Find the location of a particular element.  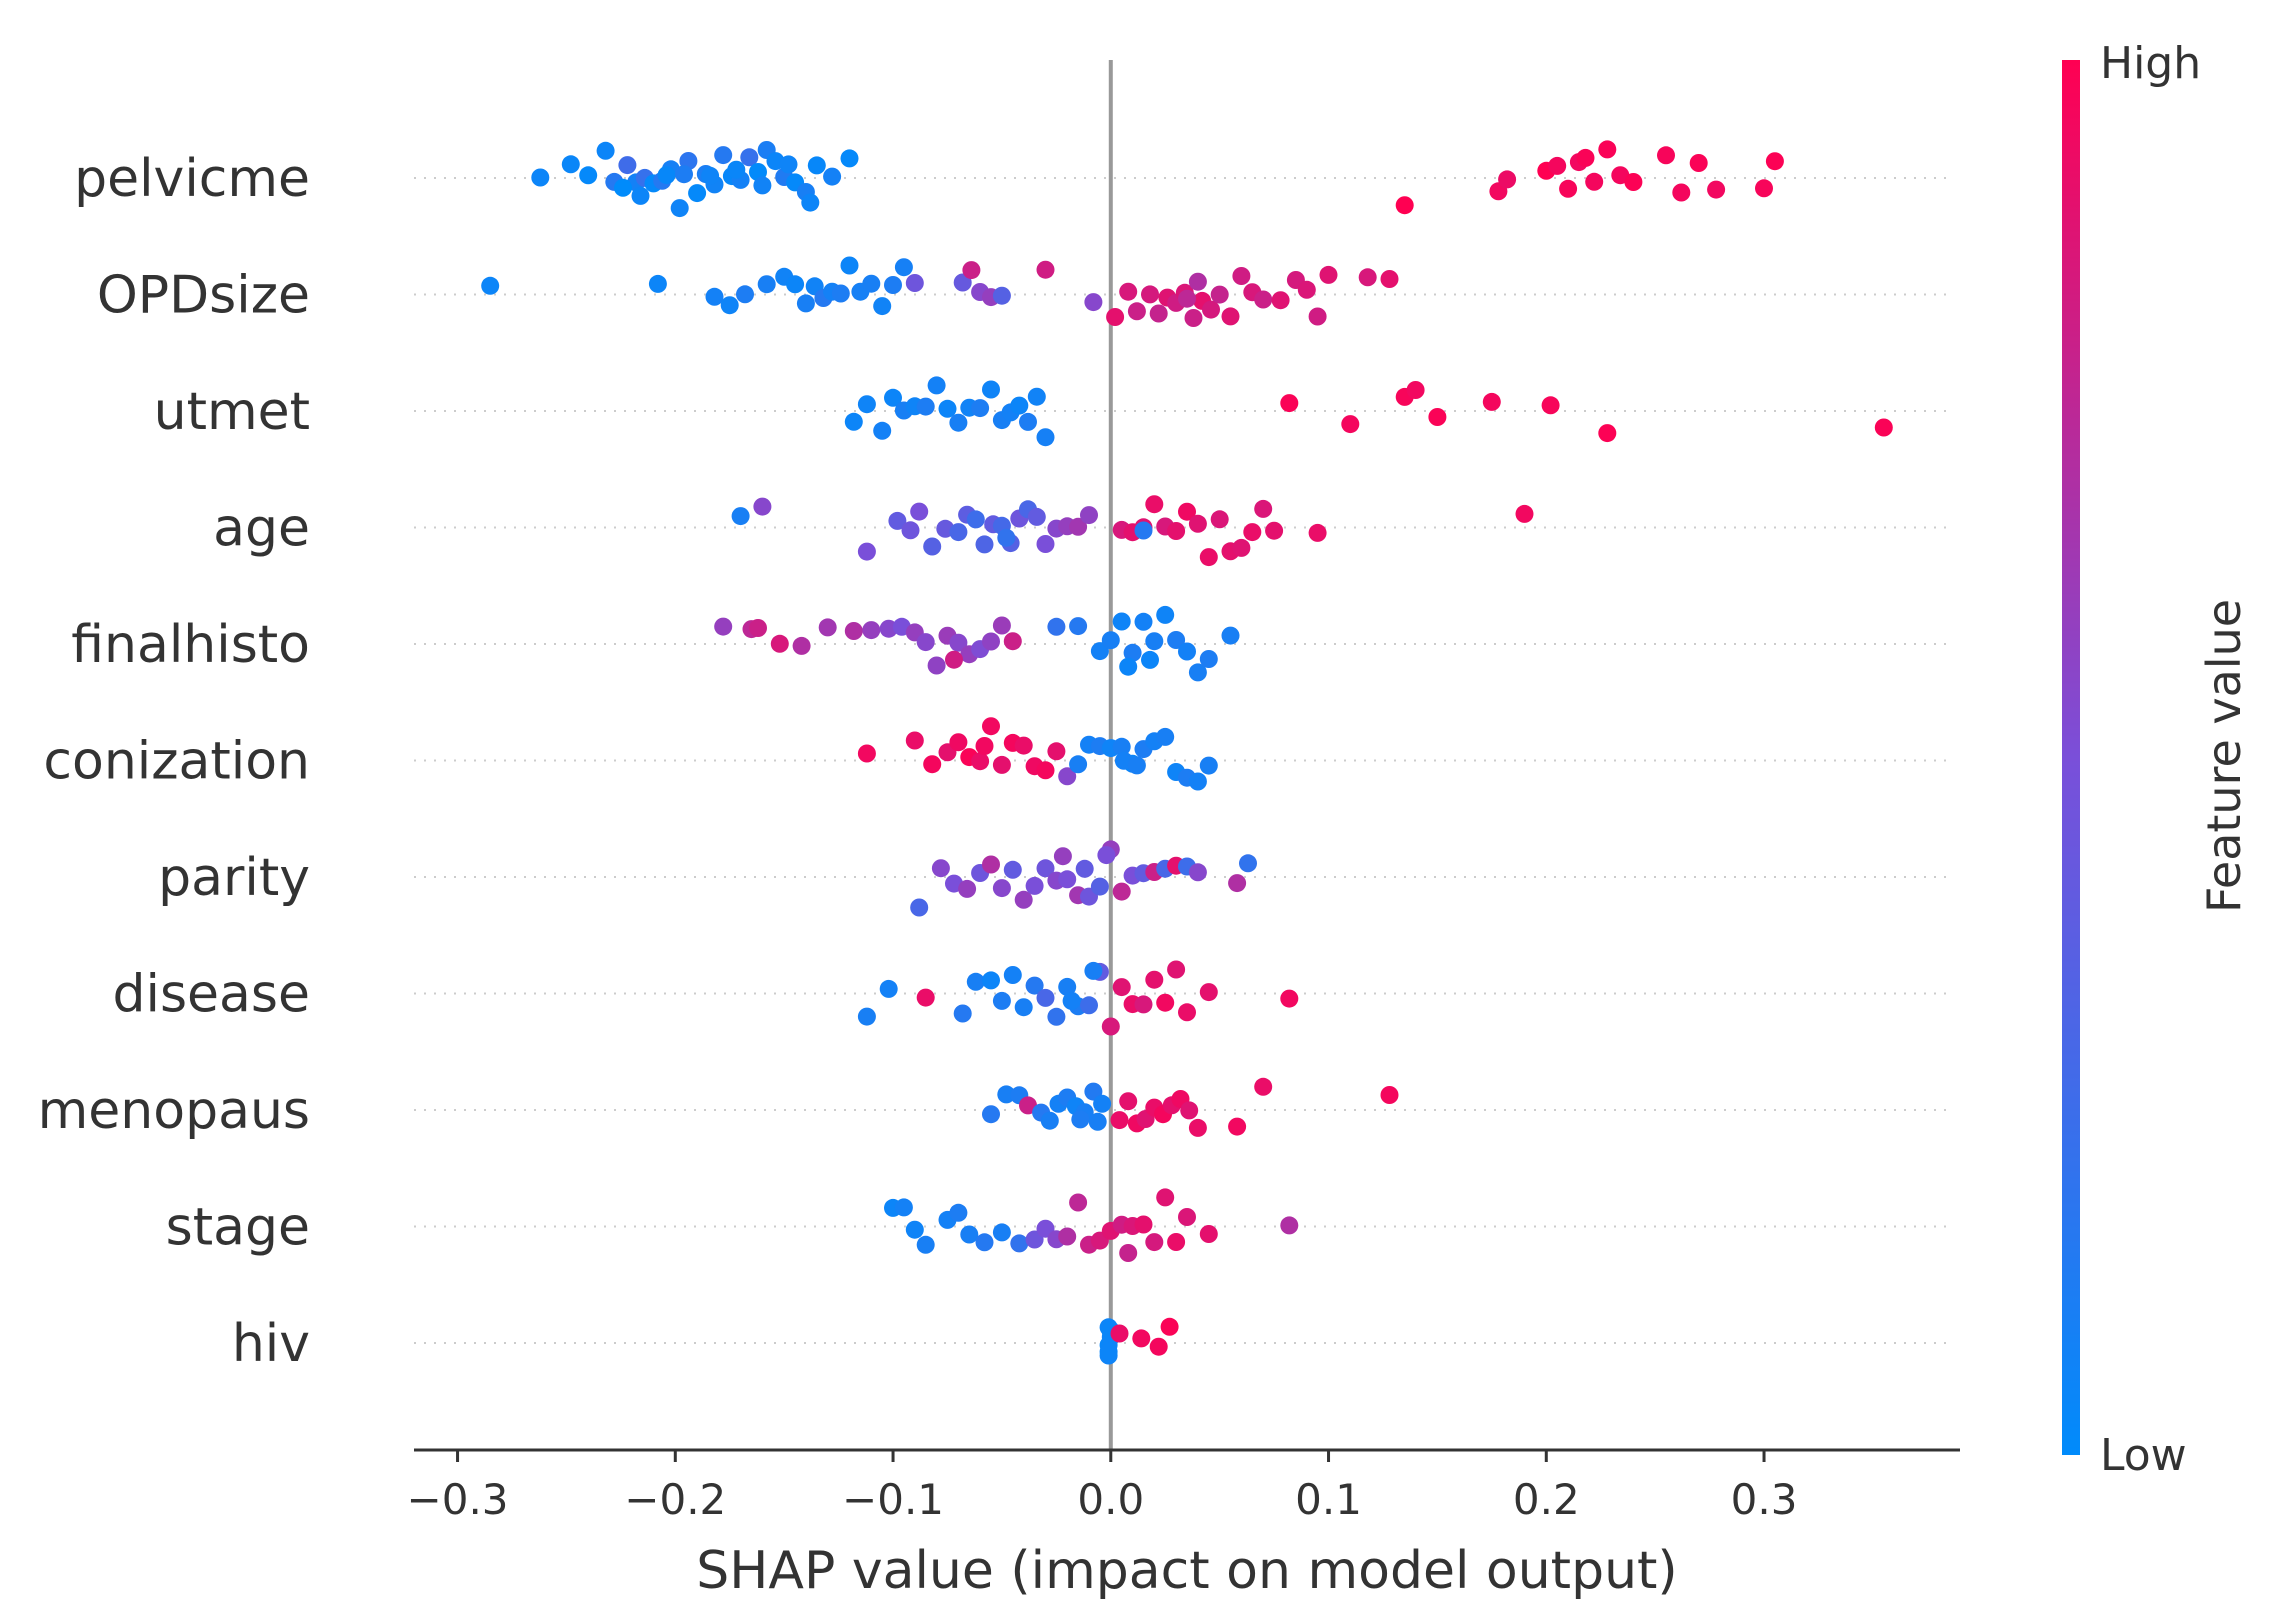

feature-label-utmet: utmet is located at coordinates (232, 412).